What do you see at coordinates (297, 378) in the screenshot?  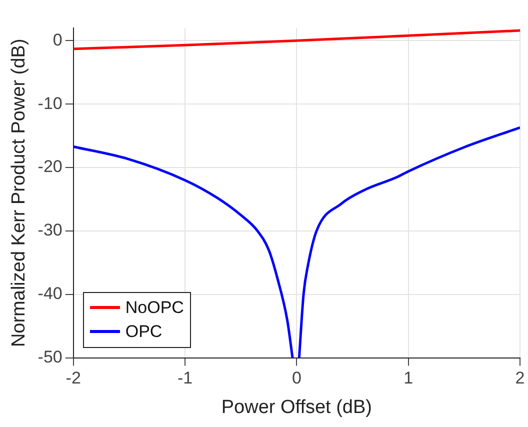 I see `x-tick-label: 0` at bounding box center [297, 378].